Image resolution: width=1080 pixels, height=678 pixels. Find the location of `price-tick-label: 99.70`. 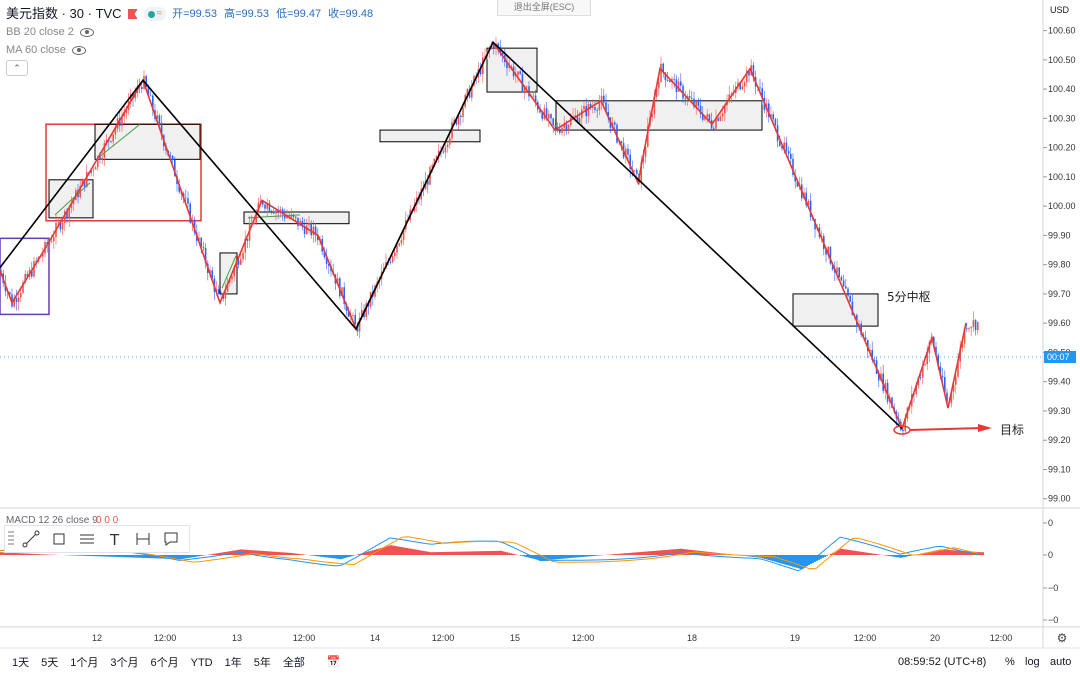

price-tick-label: 99.70 is located at coordinates (1059, 294).